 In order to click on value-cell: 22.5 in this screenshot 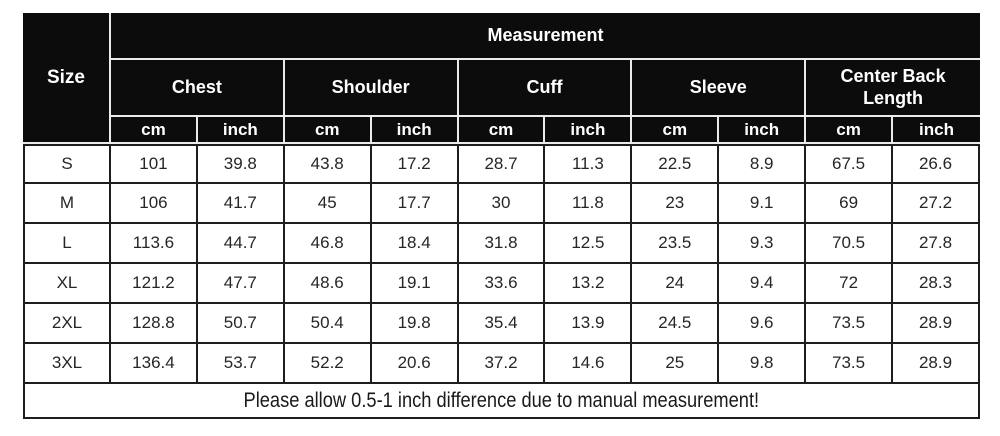, I will do `click(676, 164)`.